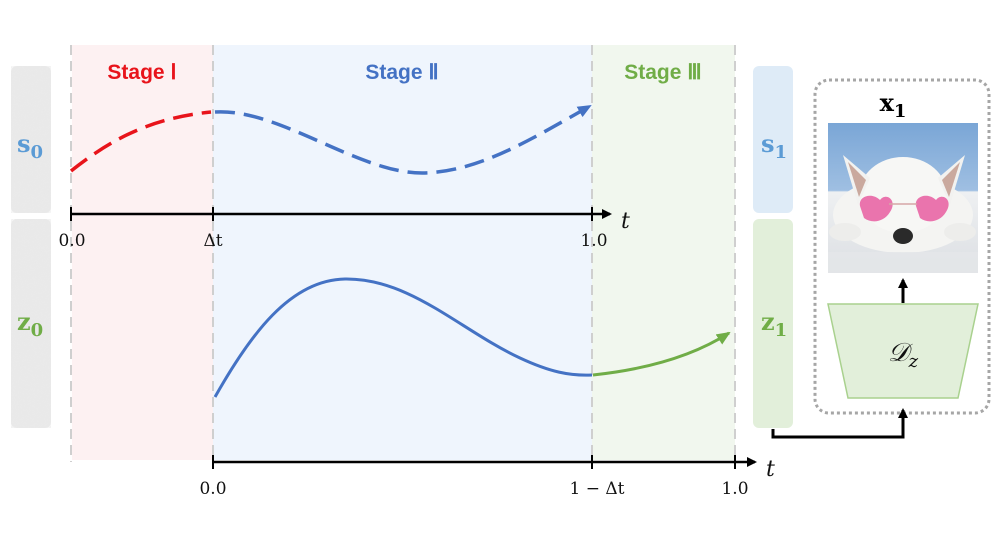 This screenshot has height=560, width=1006. I want to click on bottom-axis-variable: t, so click(770, 469).